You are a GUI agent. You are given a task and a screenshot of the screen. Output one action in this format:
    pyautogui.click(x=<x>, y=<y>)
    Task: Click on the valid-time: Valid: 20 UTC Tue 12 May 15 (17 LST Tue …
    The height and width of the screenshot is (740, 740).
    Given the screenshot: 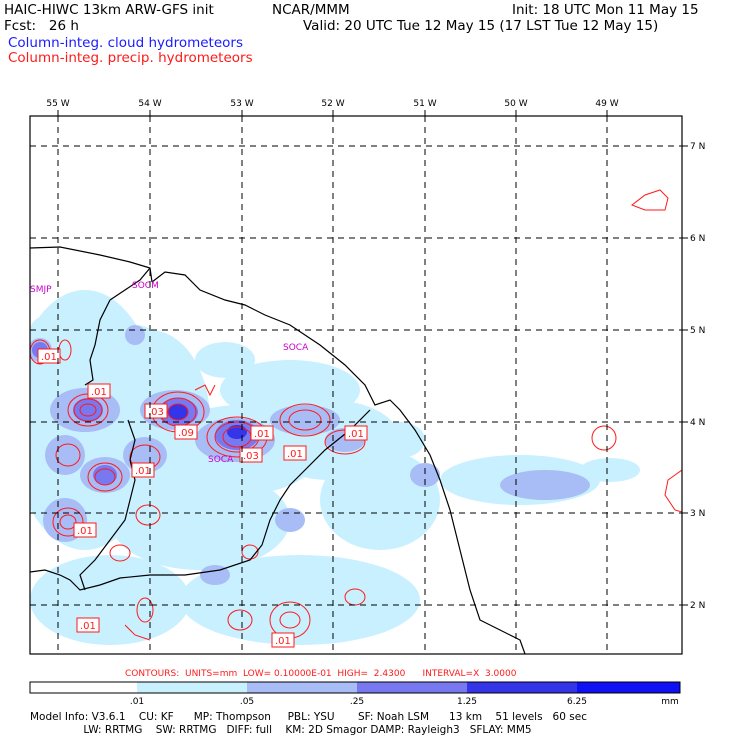 What is the action you would take?
    pyautogui.click(x=481, y=26)
    